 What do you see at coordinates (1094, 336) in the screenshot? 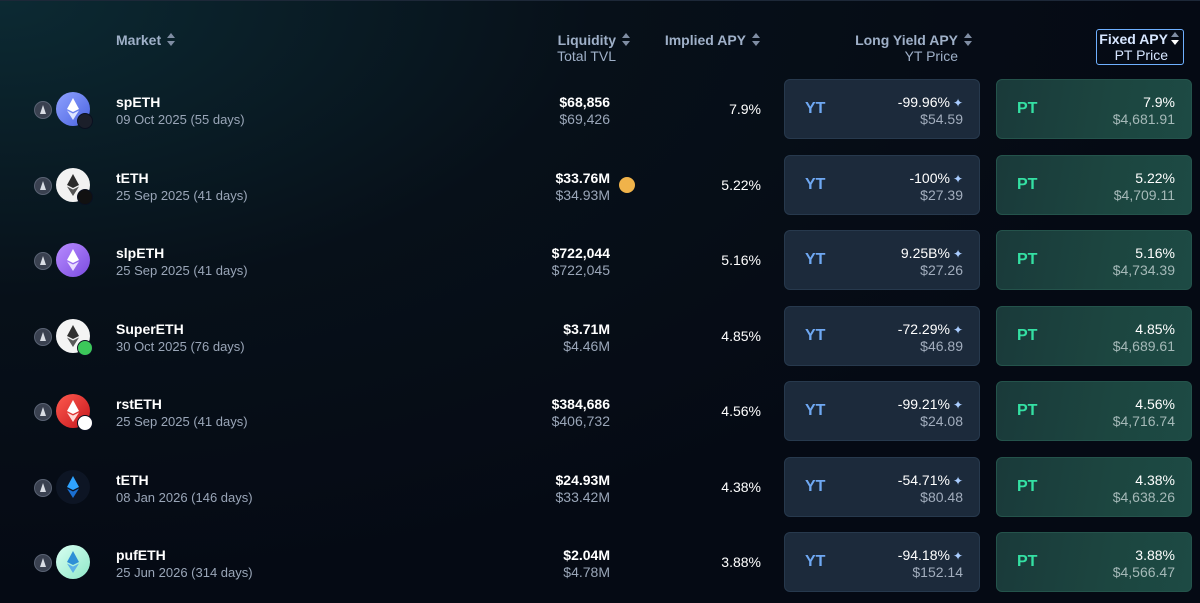
I see `pt-trade-button: PT 4.85% $4,689.61` at bounding box center [1094, 336].